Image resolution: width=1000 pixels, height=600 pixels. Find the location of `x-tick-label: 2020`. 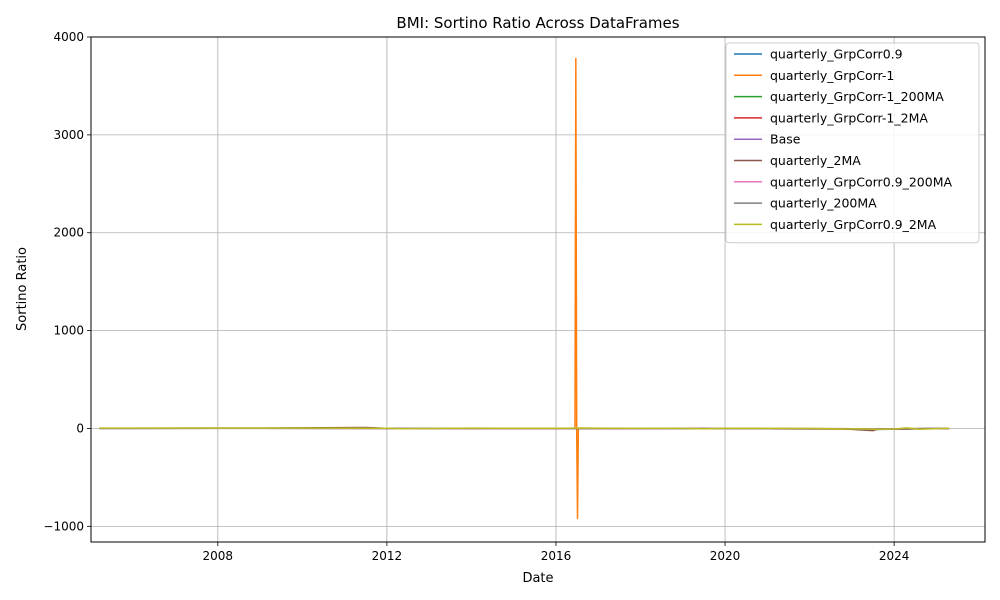

x-tick-label: 2020 is located at coordinates (725, 556).